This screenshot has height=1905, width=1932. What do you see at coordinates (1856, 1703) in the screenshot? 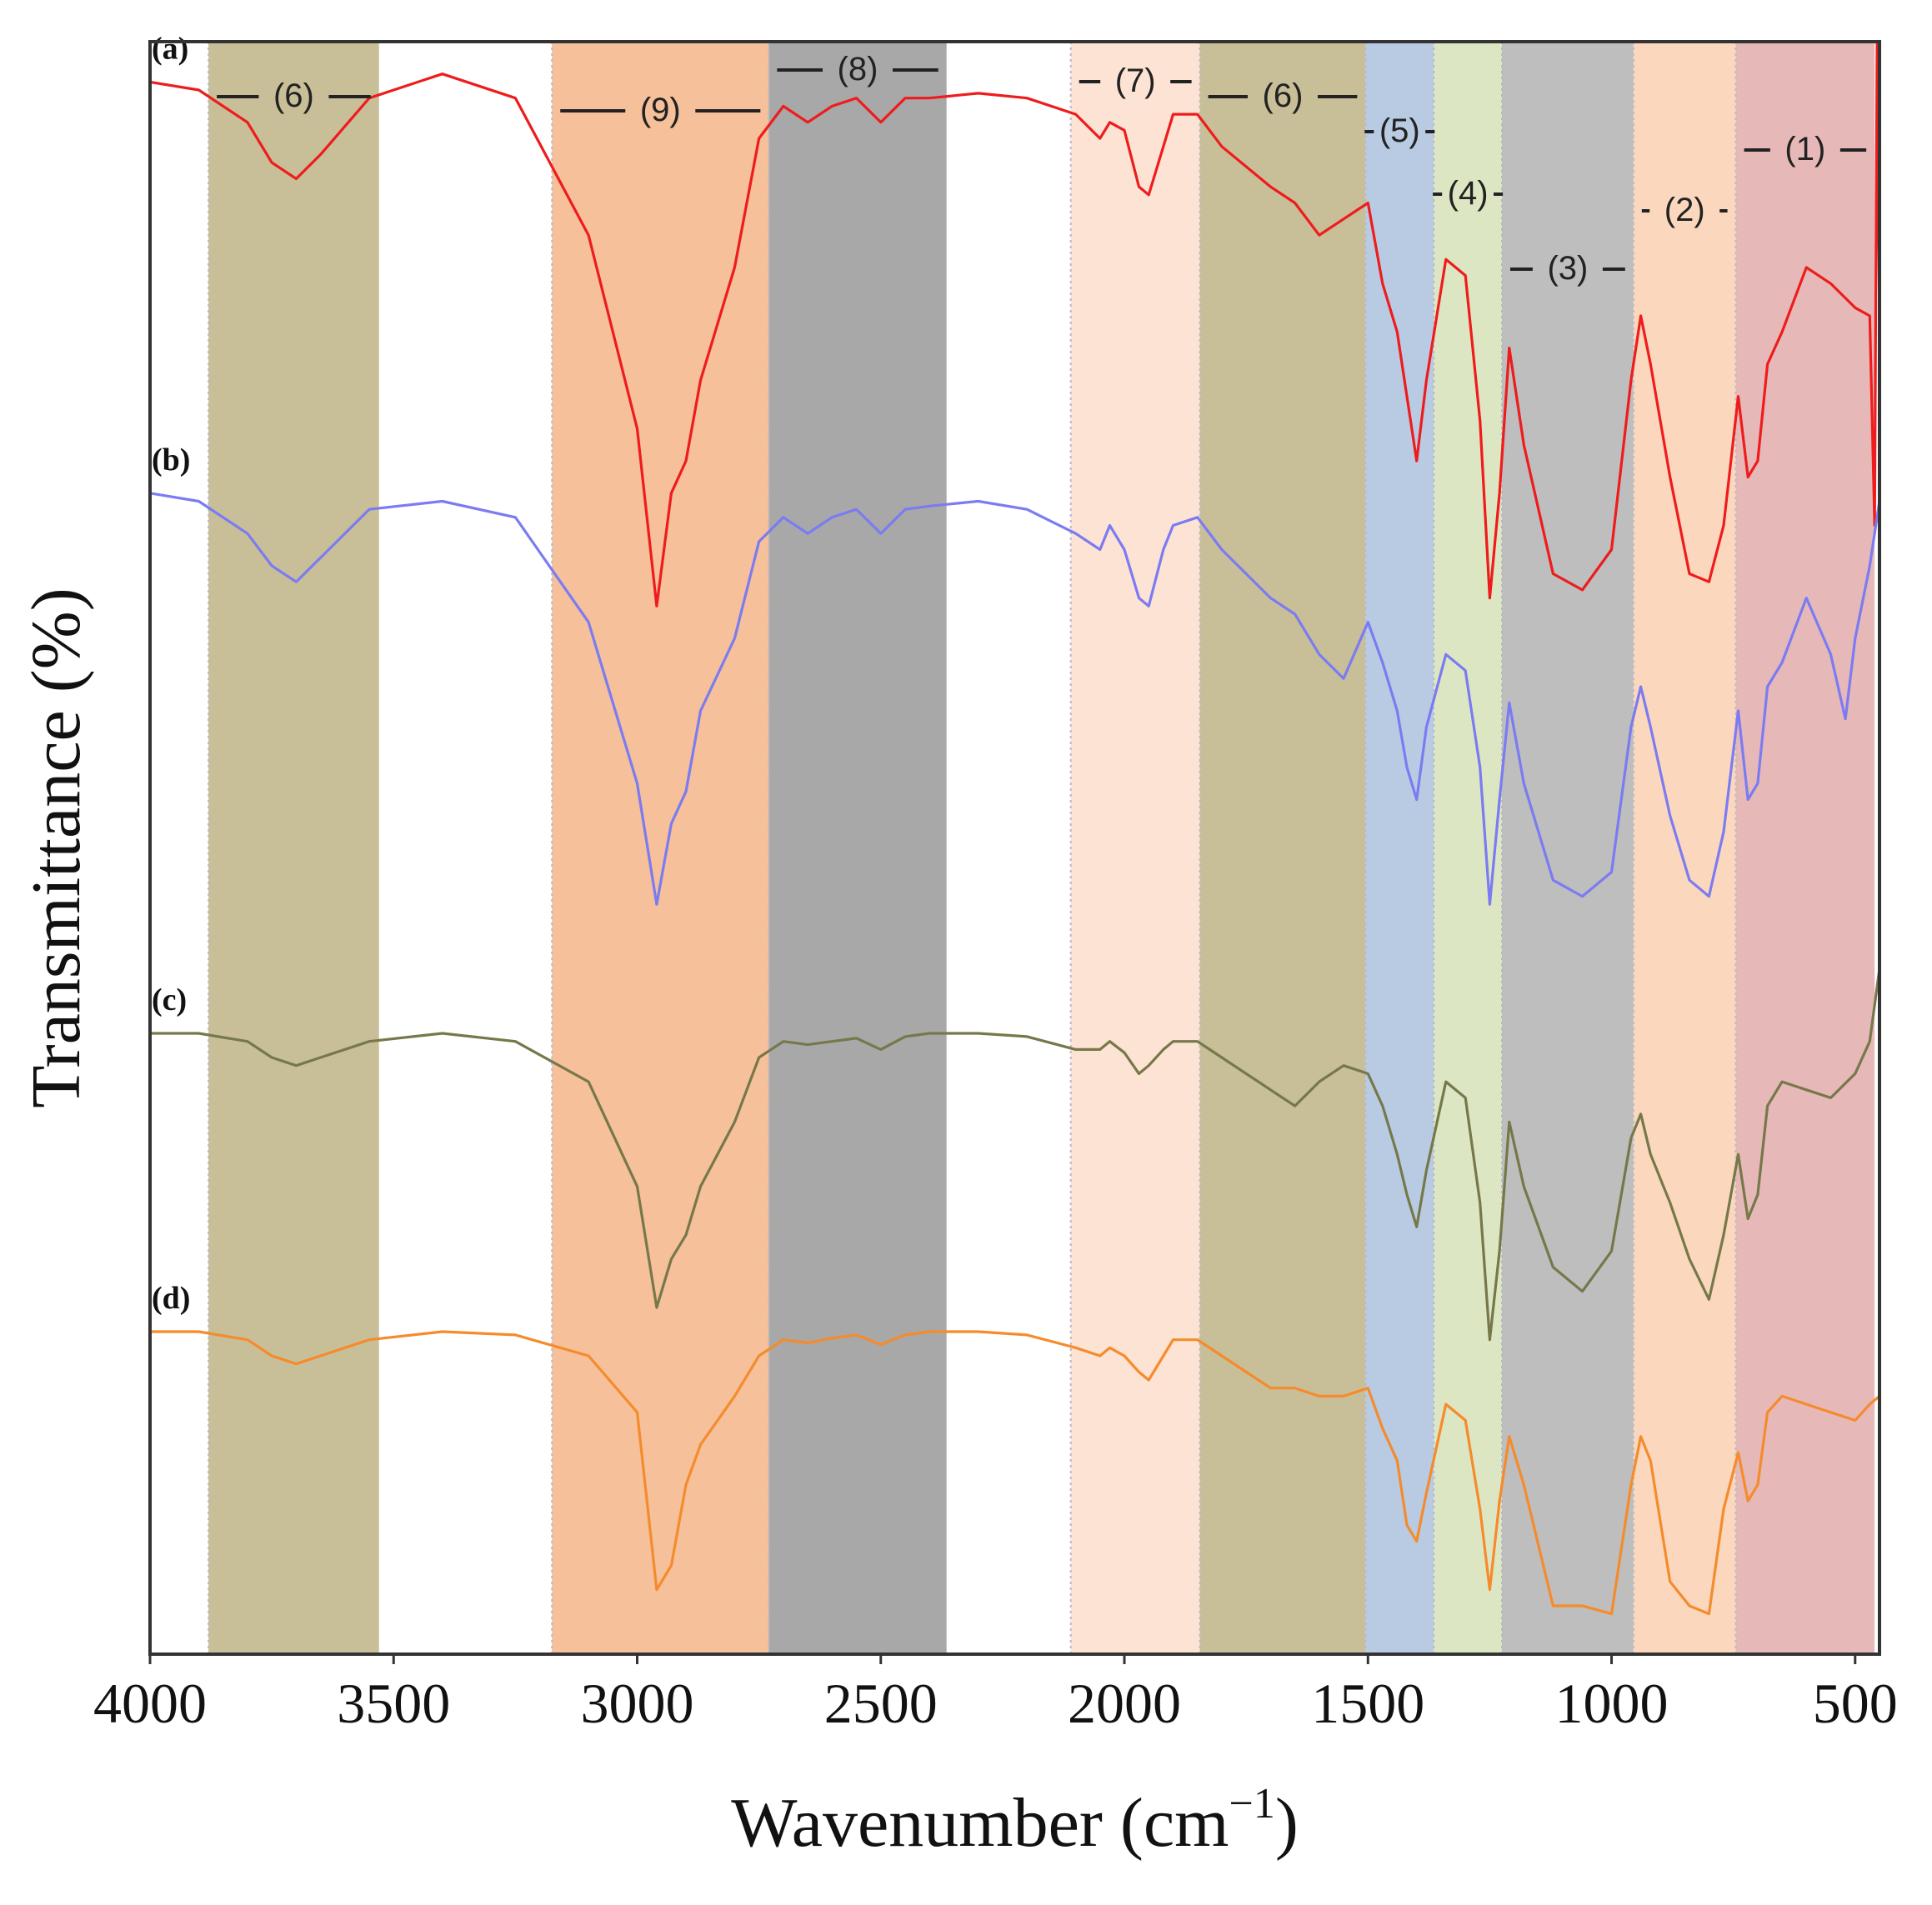
I see `x-tick-label: 500` at bounding box center [1856, 1703].